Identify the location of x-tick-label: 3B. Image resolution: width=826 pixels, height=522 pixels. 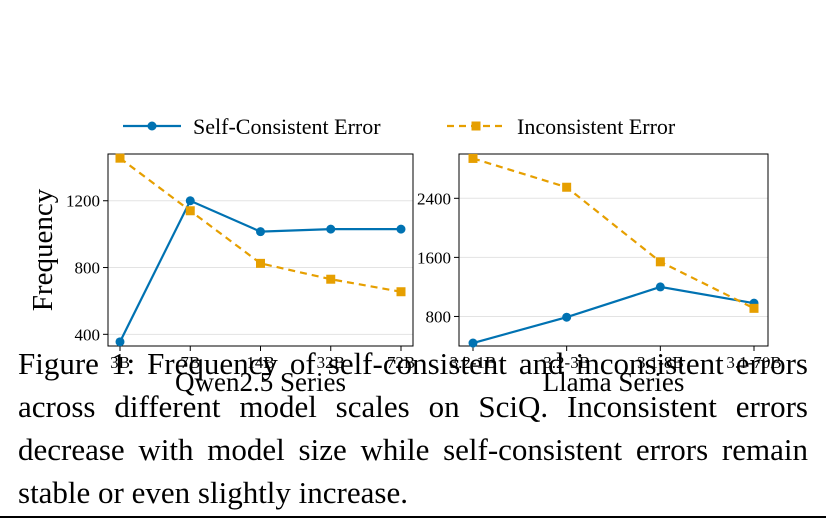
(120, 362).